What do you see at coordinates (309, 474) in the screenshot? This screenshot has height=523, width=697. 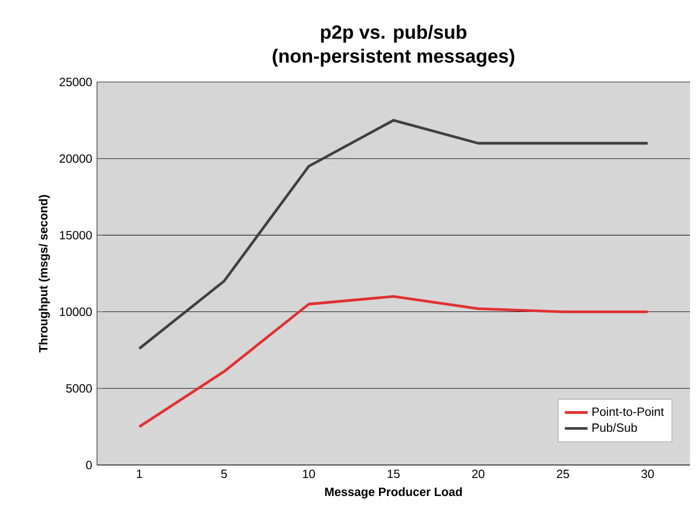 I see `x-tick-label: 10` at bounding box center [309, 474].